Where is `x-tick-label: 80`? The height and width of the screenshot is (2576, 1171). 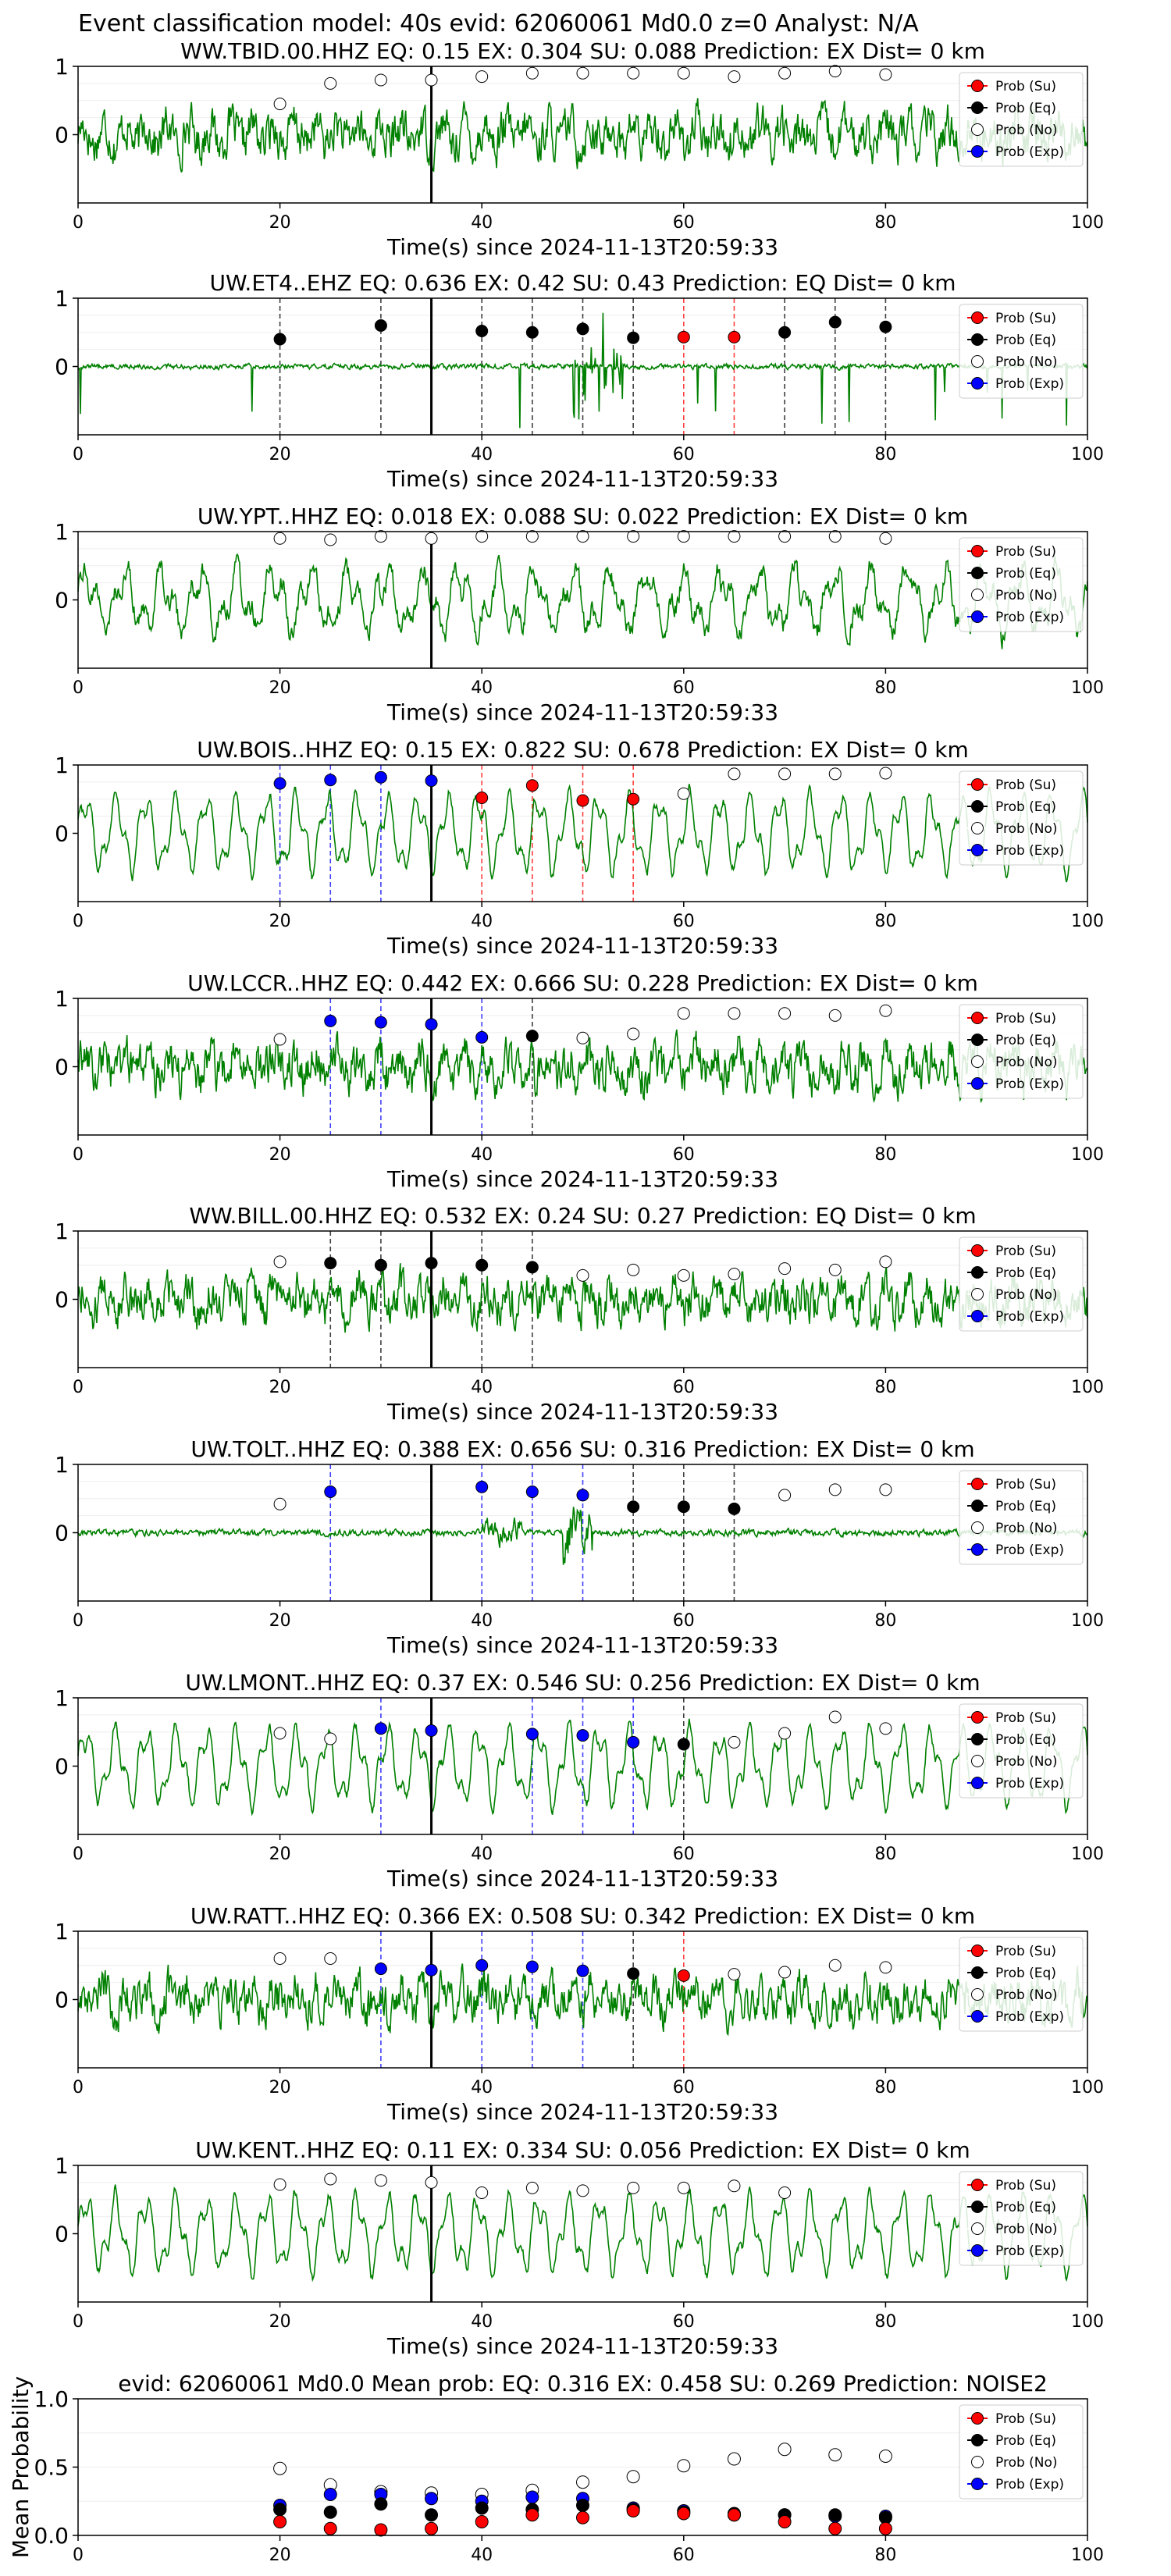
x-tick-label: 80 is located at coordinates (885, 1155).